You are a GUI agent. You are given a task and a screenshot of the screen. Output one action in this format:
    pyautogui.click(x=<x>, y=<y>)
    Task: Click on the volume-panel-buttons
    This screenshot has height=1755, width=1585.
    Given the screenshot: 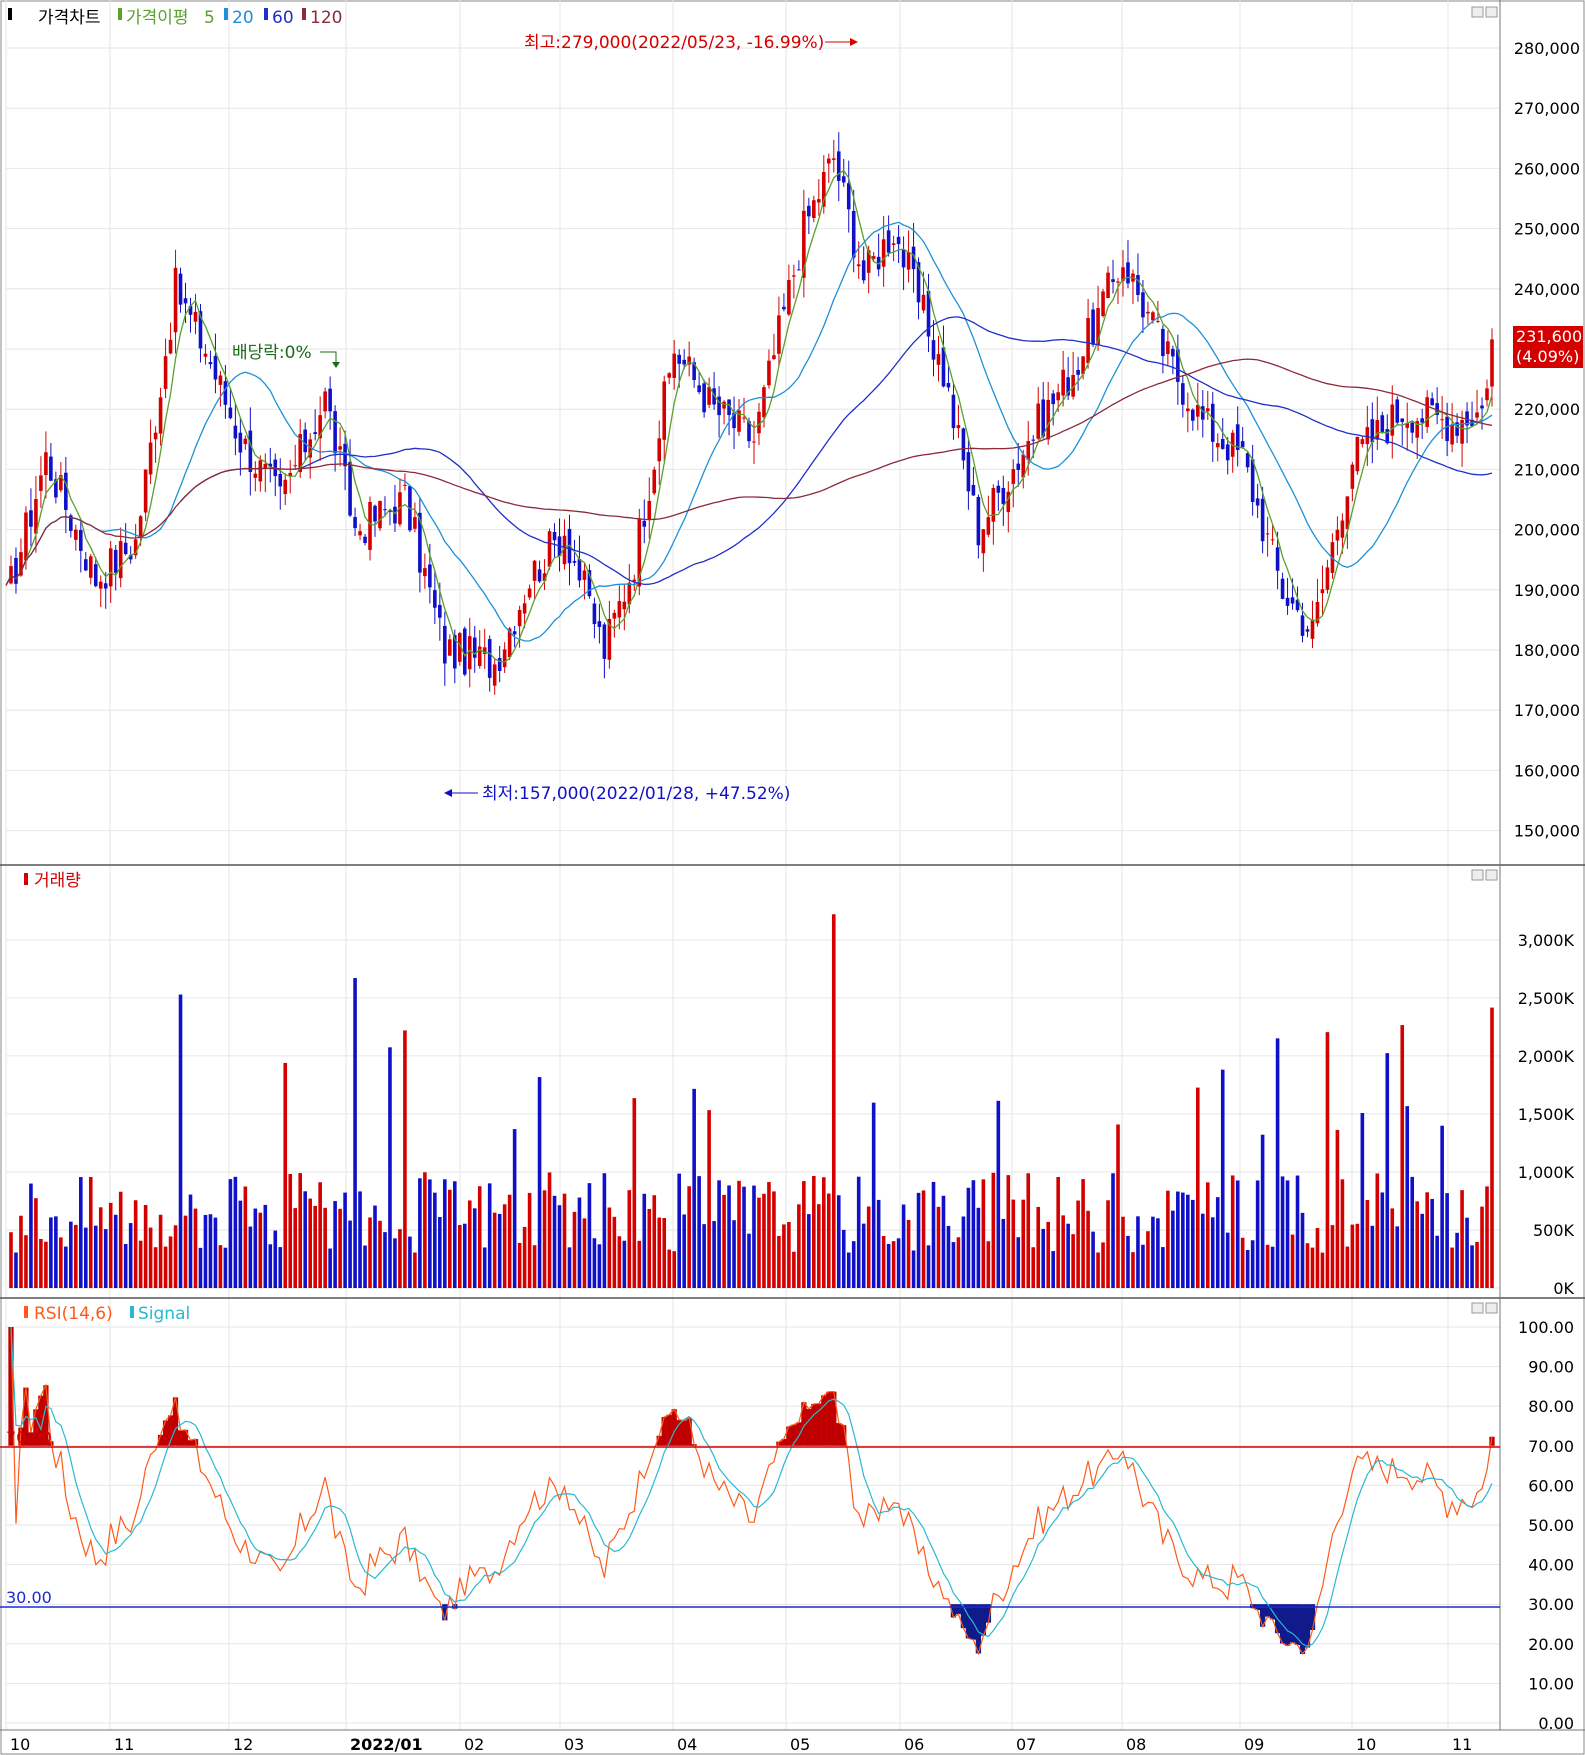 What is the action you would take?
    pyautogui.click(x=1484, y=875)
    